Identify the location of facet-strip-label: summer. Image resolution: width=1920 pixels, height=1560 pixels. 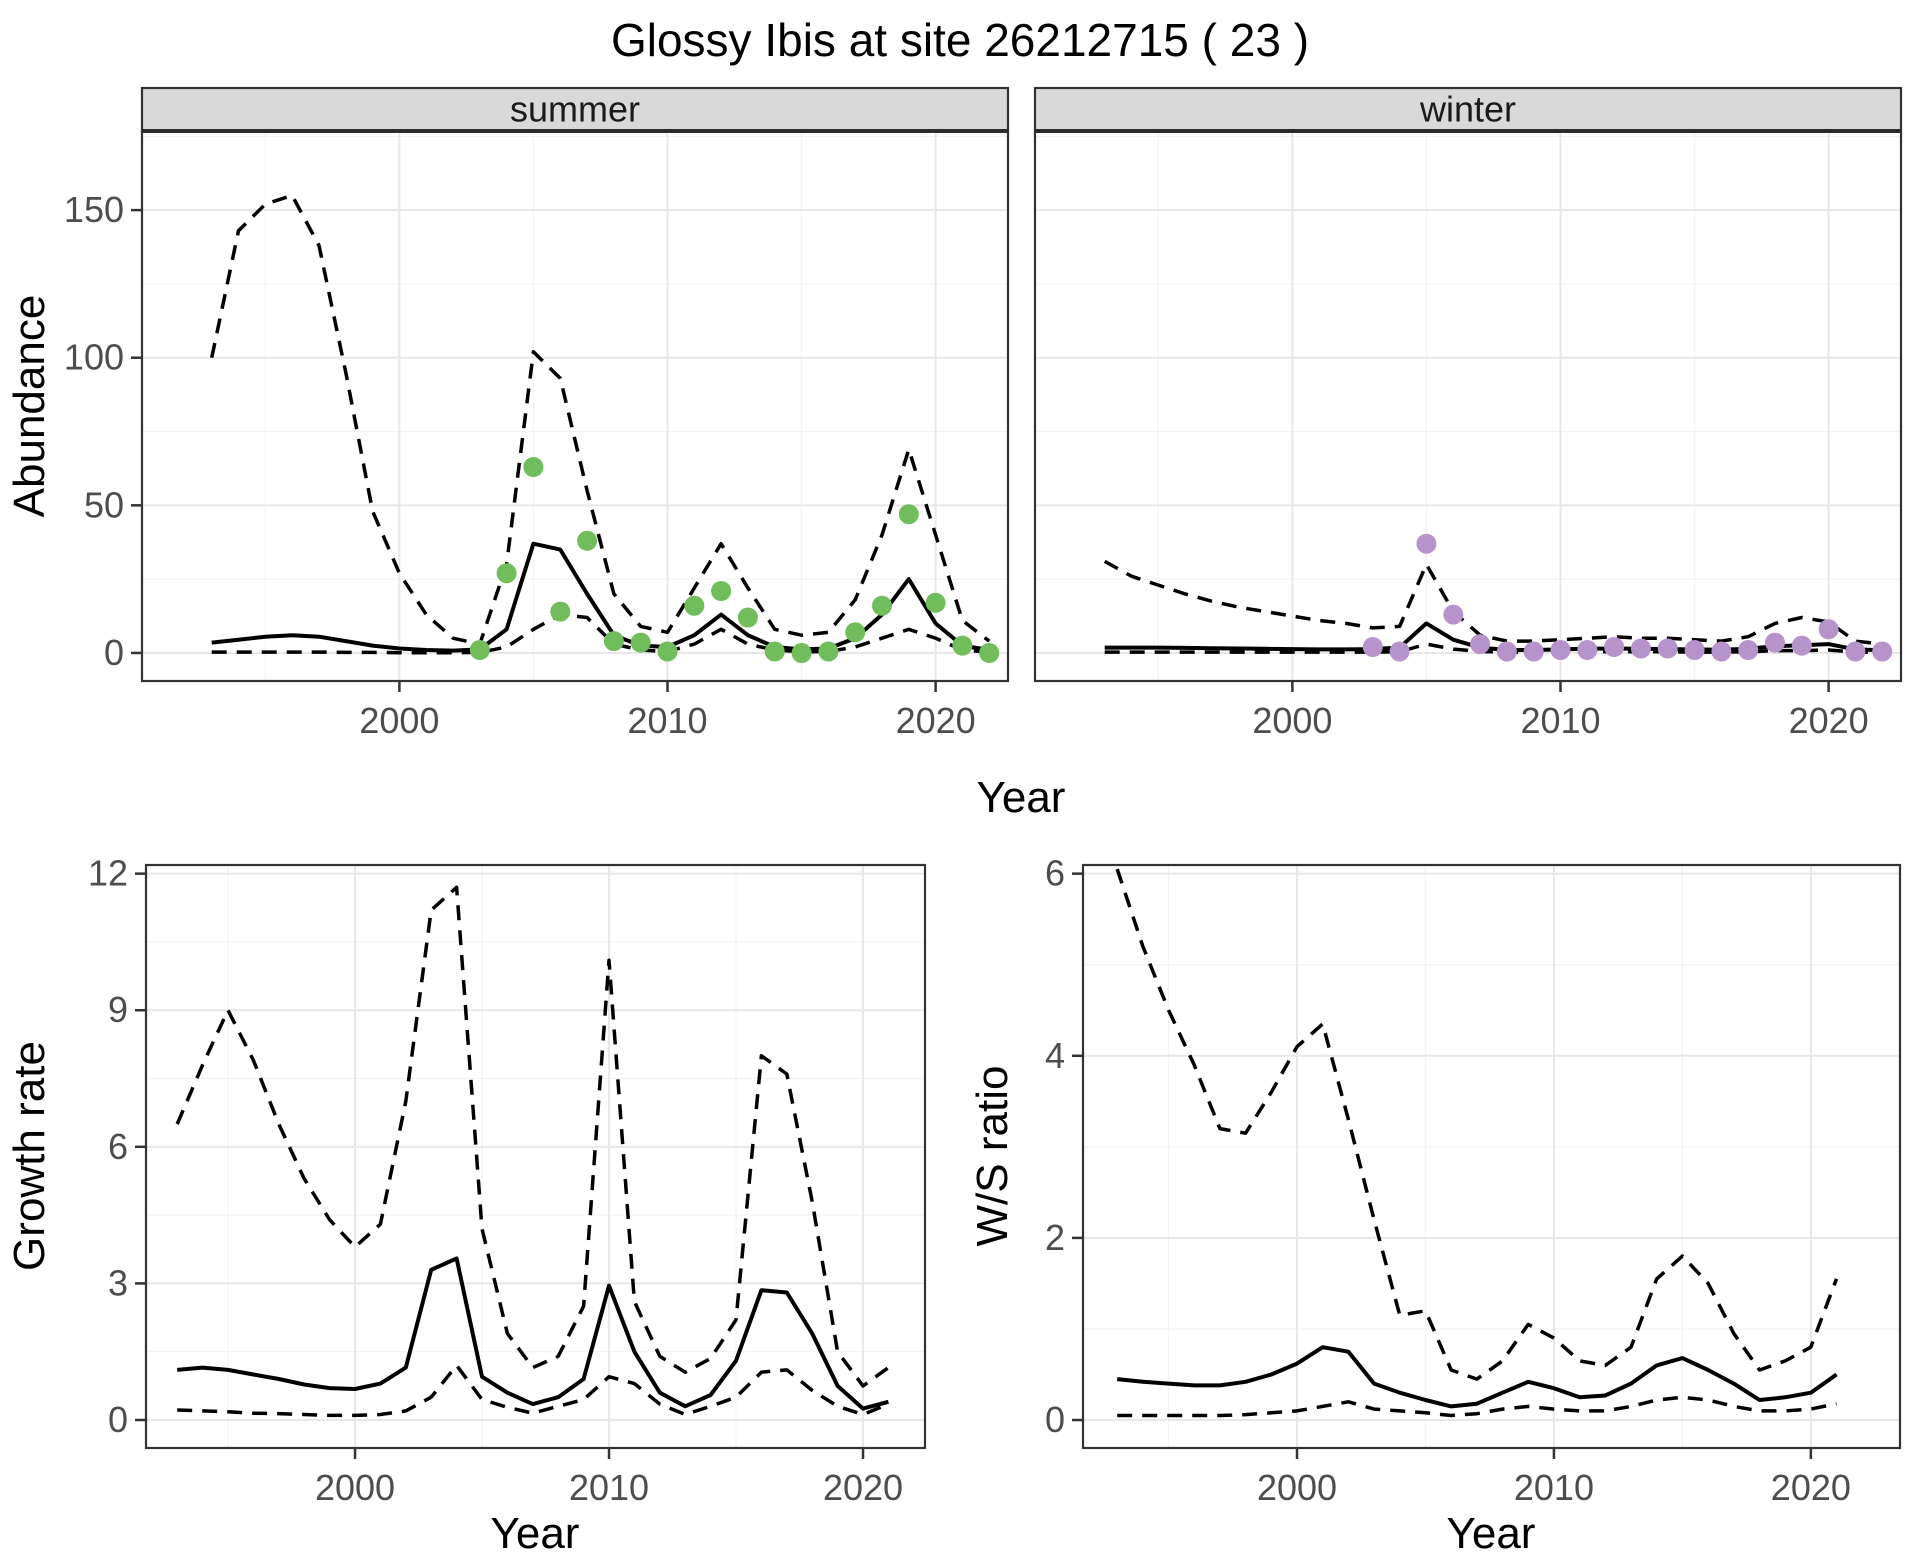
(575, 109).